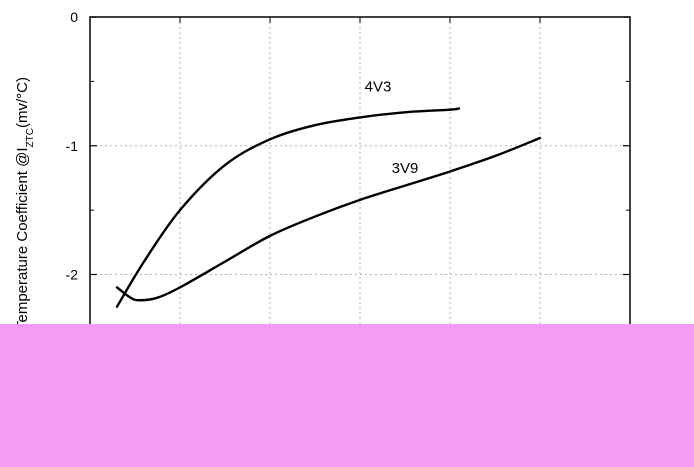  Describe the element at coordinates (392, 128) in the screenshot. I see `label-group: 4V3 3V9` at that location.